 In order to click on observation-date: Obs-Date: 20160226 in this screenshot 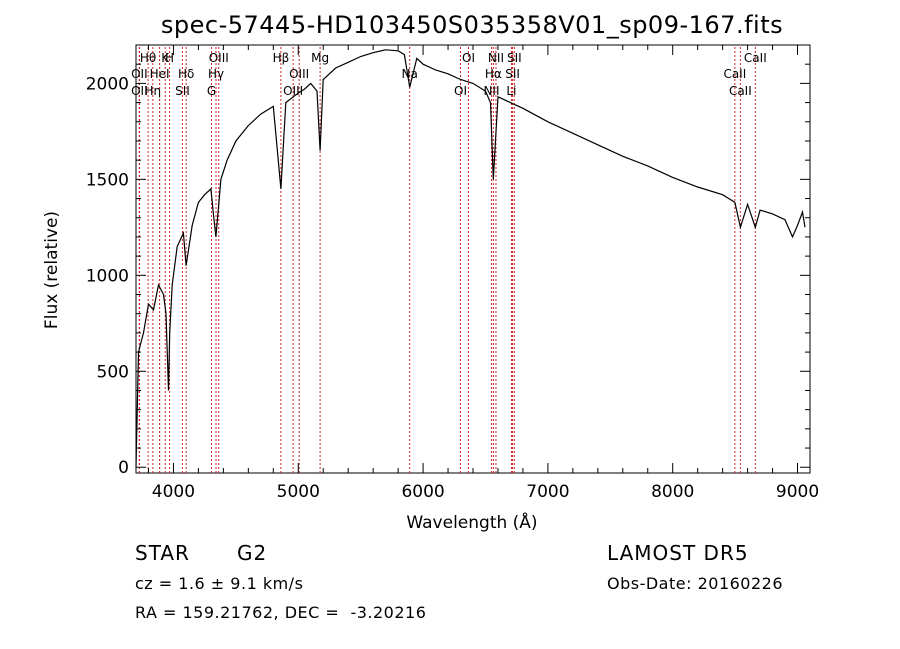, I will do `click(695, 583)`.